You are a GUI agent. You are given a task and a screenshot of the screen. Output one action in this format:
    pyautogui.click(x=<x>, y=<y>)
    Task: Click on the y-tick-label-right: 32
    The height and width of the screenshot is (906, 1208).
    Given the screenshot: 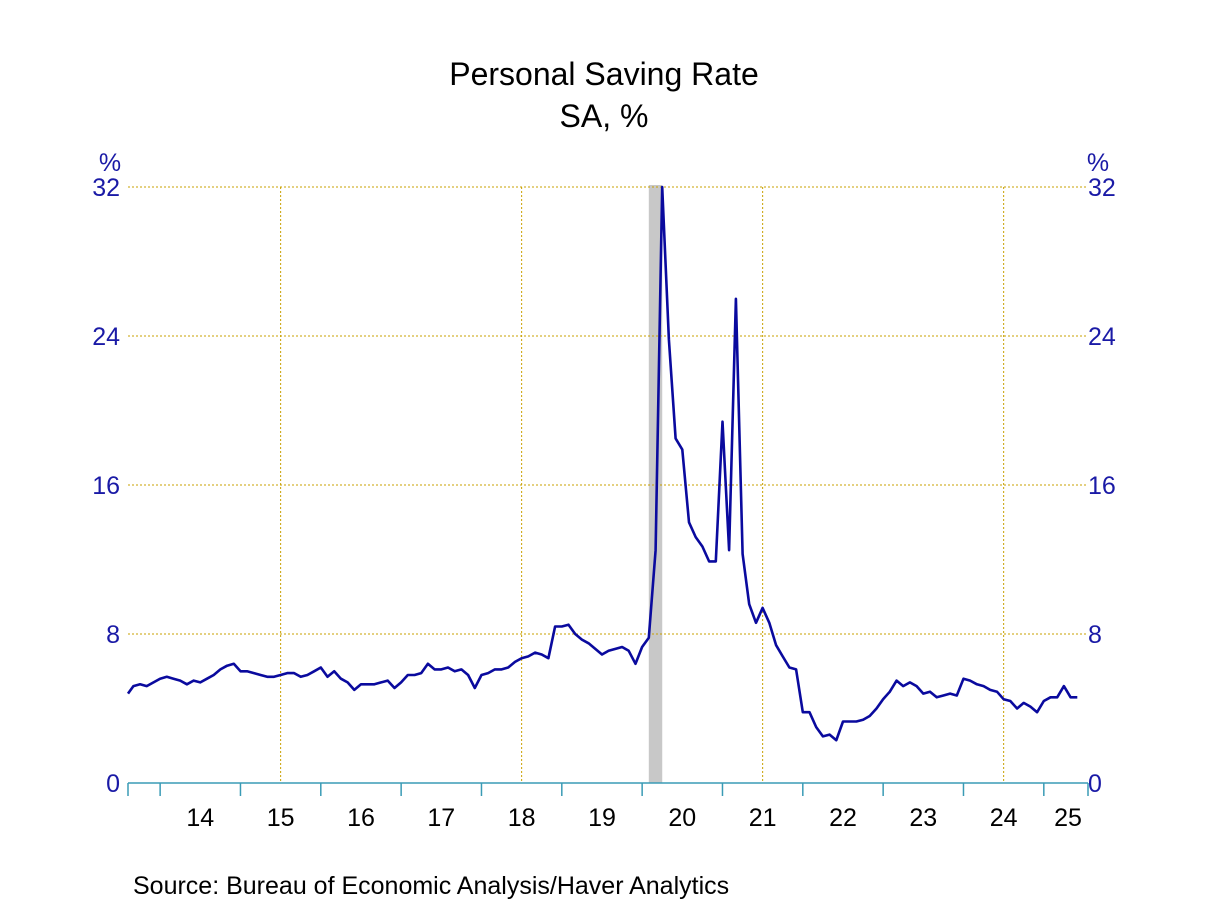 What is the action you would take?
    pyautogui.click(x=1102, y=188)
    